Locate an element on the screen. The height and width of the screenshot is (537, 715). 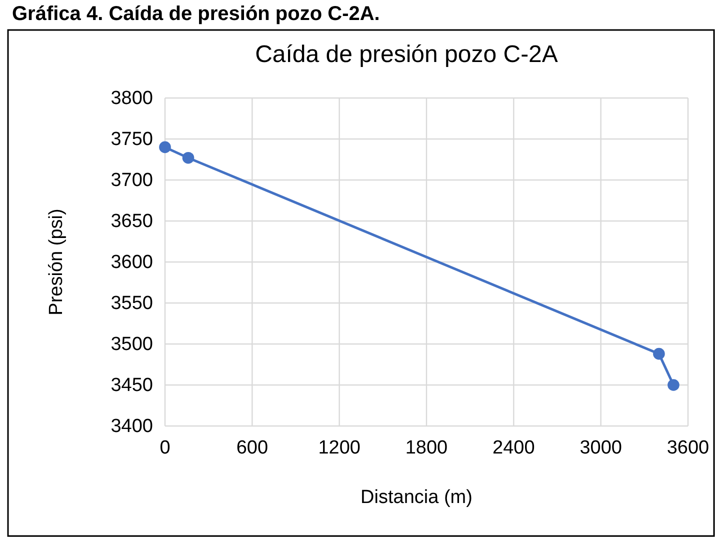
y-tick-label: 3550 is located at coordinates (131, 303).